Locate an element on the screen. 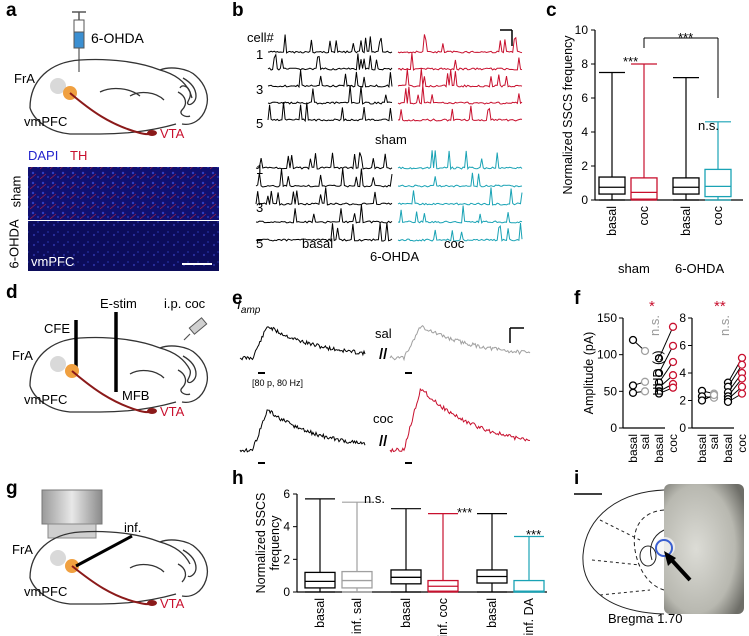  row-label-sham: sham is located at coordinates (16, 191).